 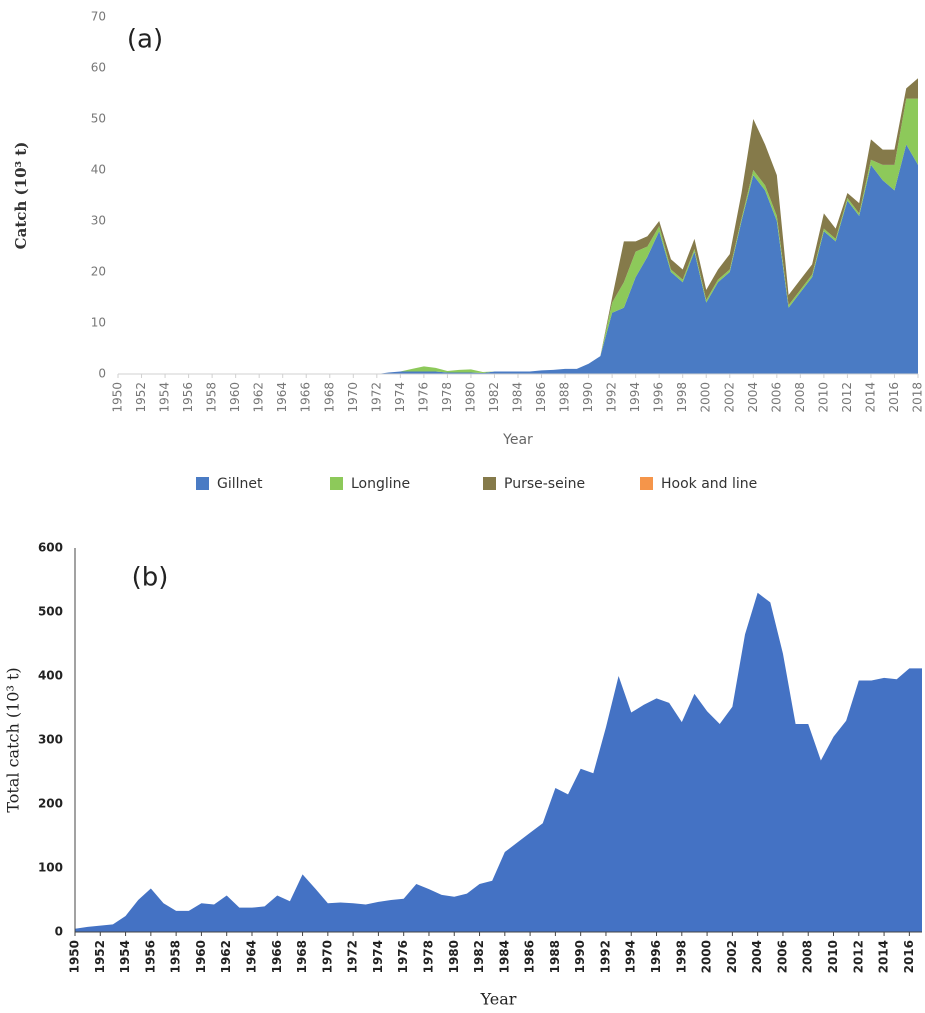 What do you see at coordinates (98, 170) in the screenshot?
I see `y-tick-label: 40` at bounding box center [98, 170].